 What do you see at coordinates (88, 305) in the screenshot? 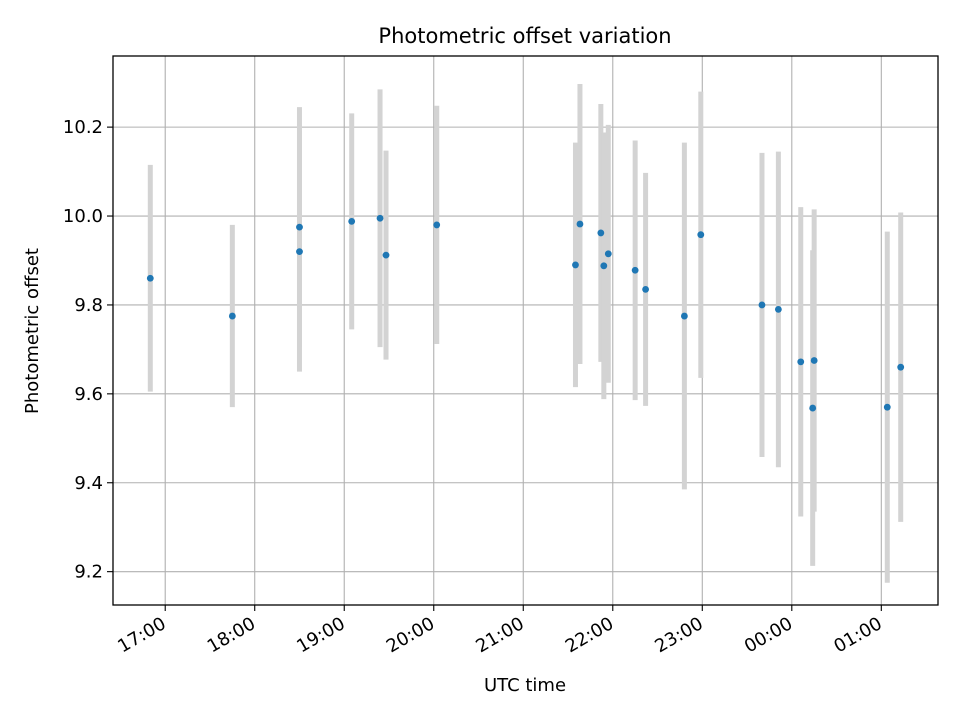
I see `y-tick-label: 9.8` at bounding box center [88, 305].